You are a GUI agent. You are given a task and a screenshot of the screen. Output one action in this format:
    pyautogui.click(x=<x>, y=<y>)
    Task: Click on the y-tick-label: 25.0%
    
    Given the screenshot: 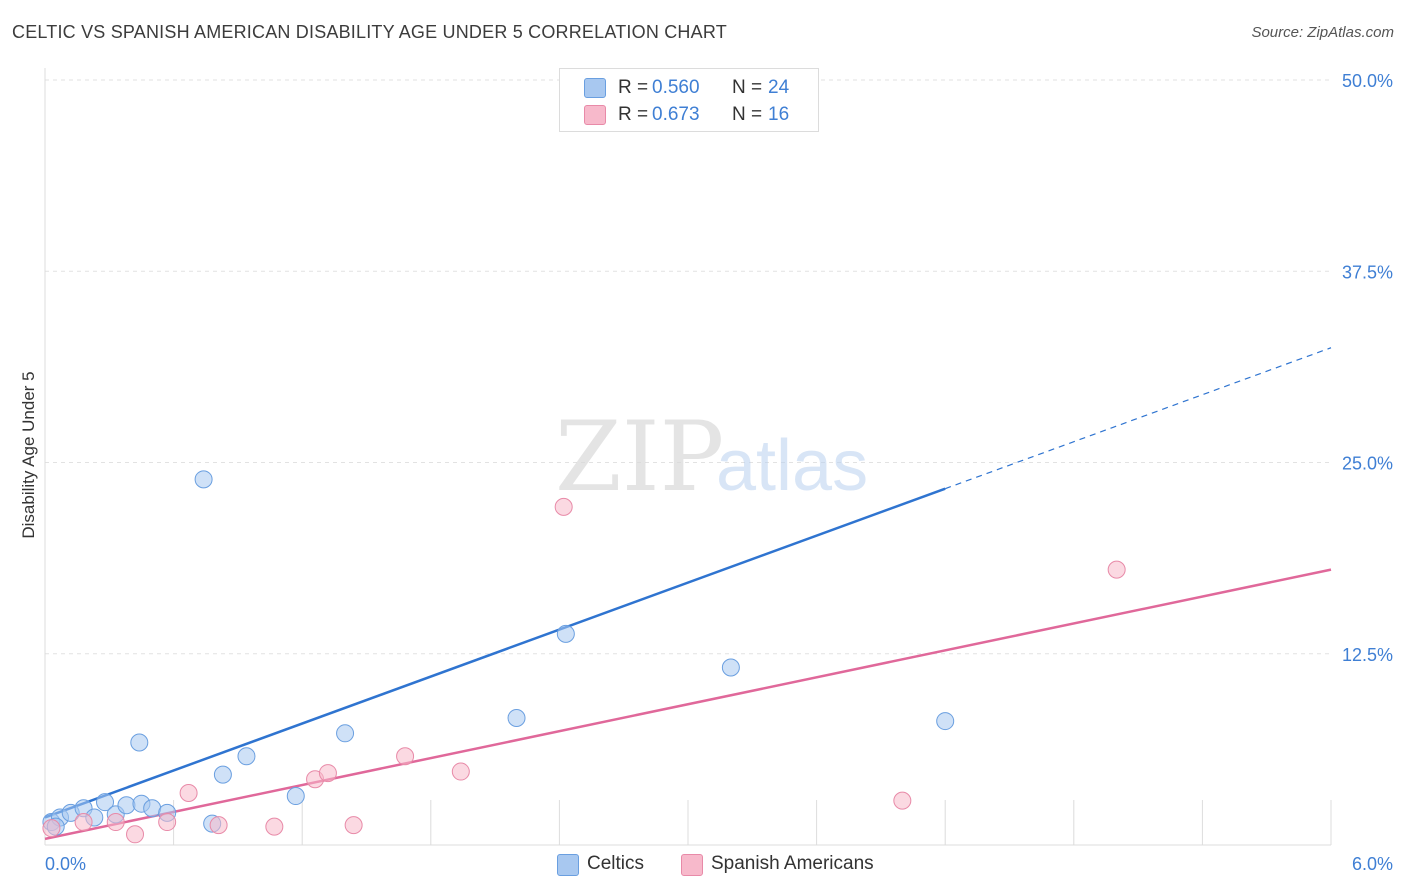 What is the action you would take?
    pyautogui.click(x=1367, y=464)
    